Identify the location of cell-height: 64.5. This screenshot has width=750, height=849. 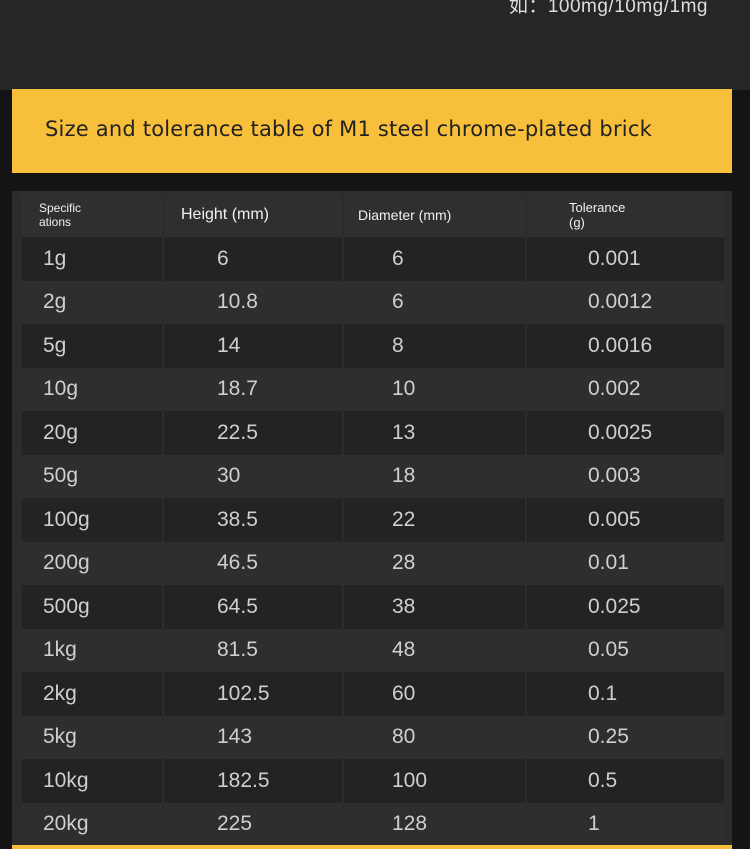
(253, 607).